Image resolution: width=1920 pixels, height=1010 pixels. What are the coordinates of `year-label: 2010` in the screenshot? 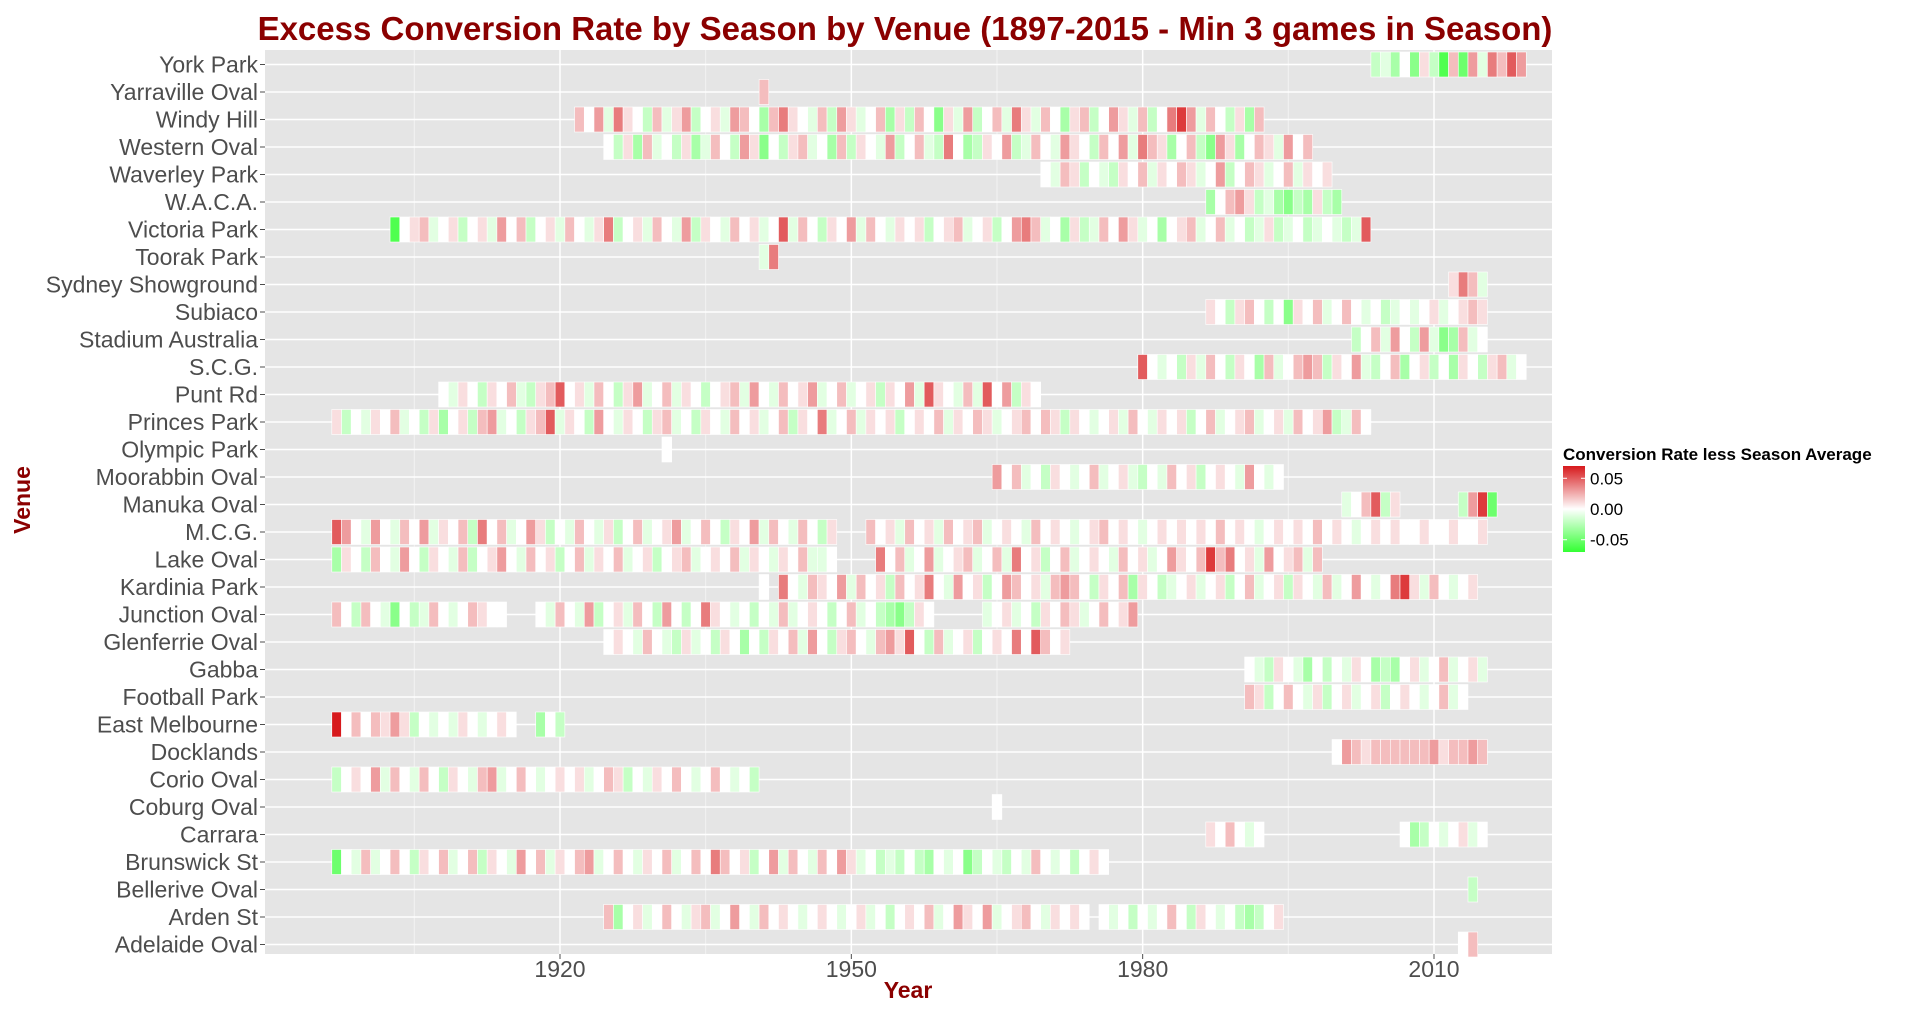 It's located at (1433, 969).